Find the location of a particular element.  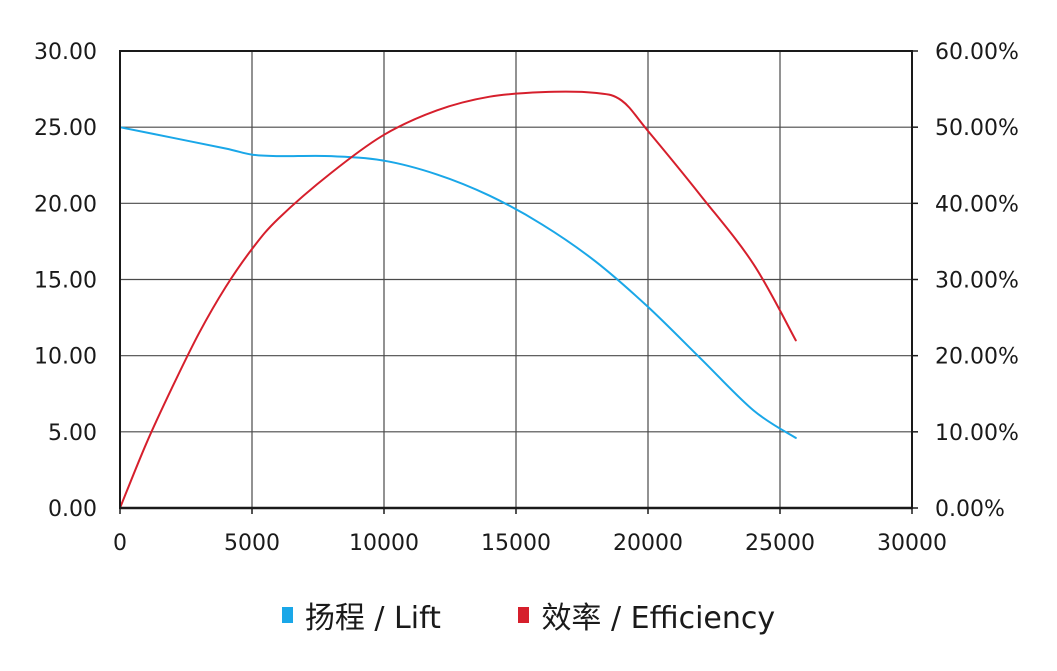

y-right-tick-label: 0.00% is located at coordinates (970, 509).